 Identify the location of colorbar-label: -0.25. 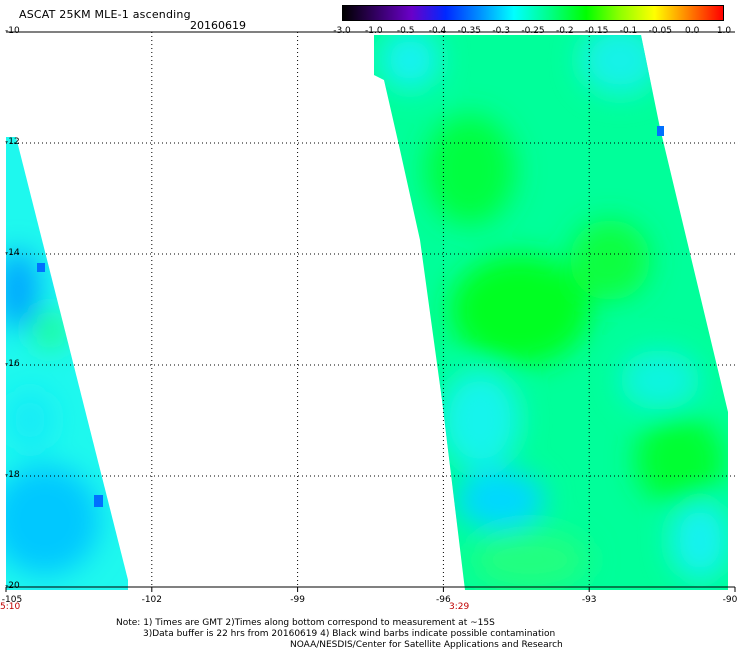
(533, 31).